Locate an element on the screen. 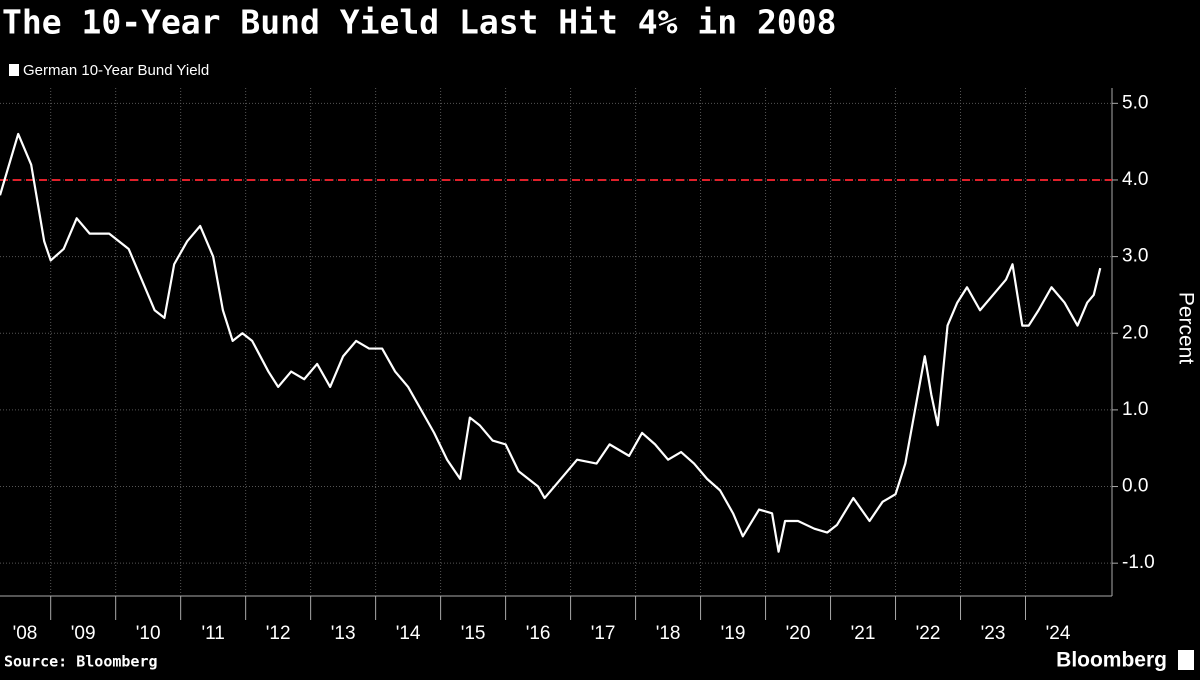 This screenshot has height=680, width=1200. x-tick-label: '13 is located at coordinates (343, 633).